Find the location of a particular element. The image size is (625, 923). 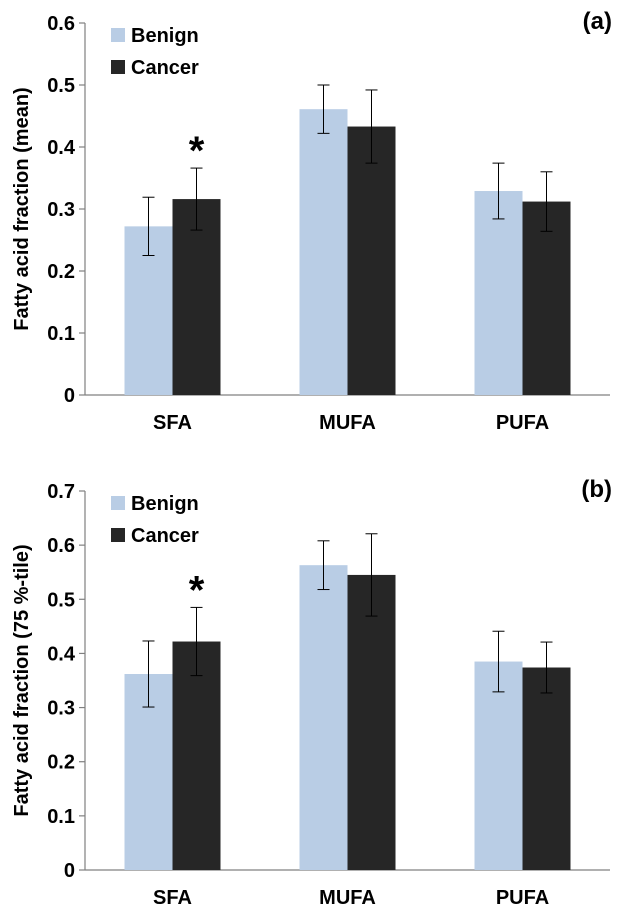

panel-label-b: (b) is located at coordinates (596, 489).